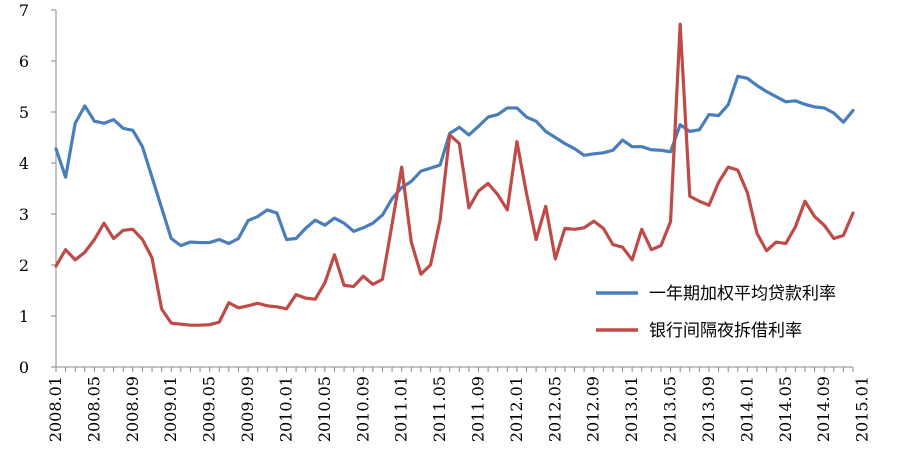 The height and width of the screenshot is (457, 903). Describe the element at coordinates (38, 189) in the screenshot. I see `y-axis: 0 1 2 3 4 5 6 7` at that location.